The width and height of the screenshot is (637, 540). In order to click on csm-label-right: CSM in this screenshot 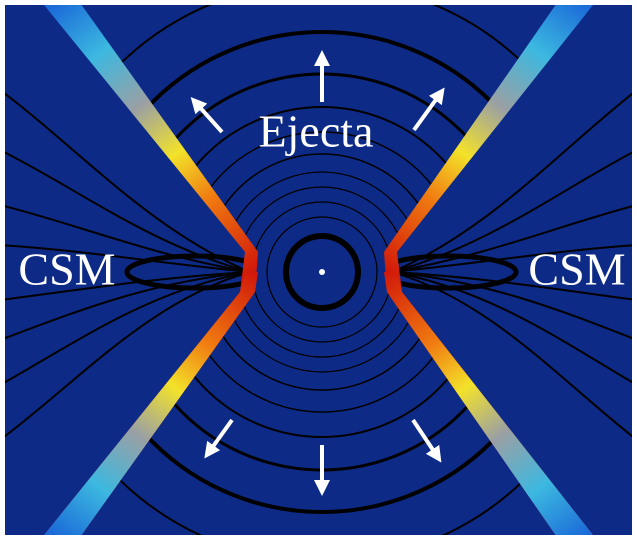, I will do `click(576, 269)`.